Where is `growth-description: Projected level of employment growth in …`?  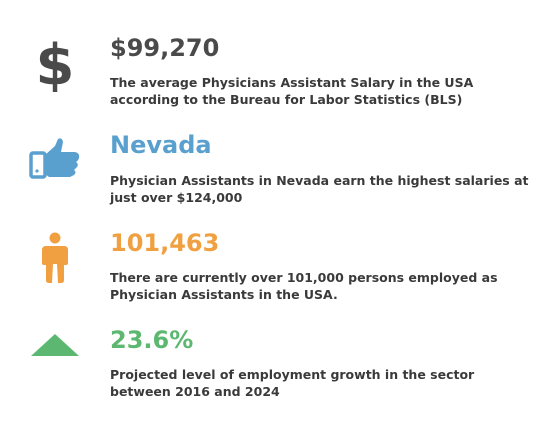 growth-description: Projected level of employment growth in … is located at coordinates (292, 383).